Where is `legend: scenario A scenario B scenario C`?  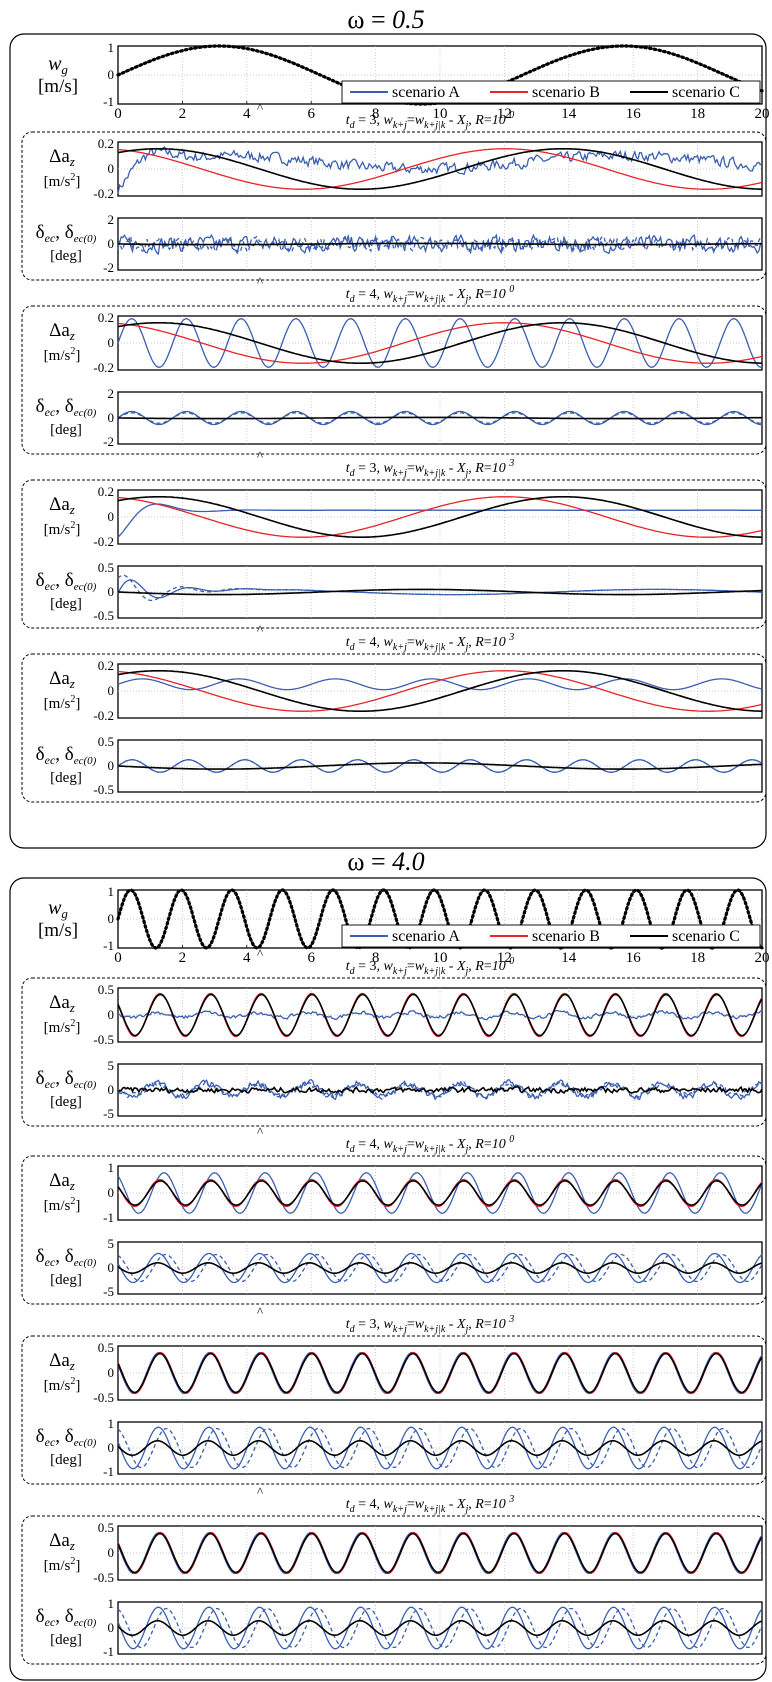 legend: scenario A scenario B scenario C is located at coordinates (551, 936).